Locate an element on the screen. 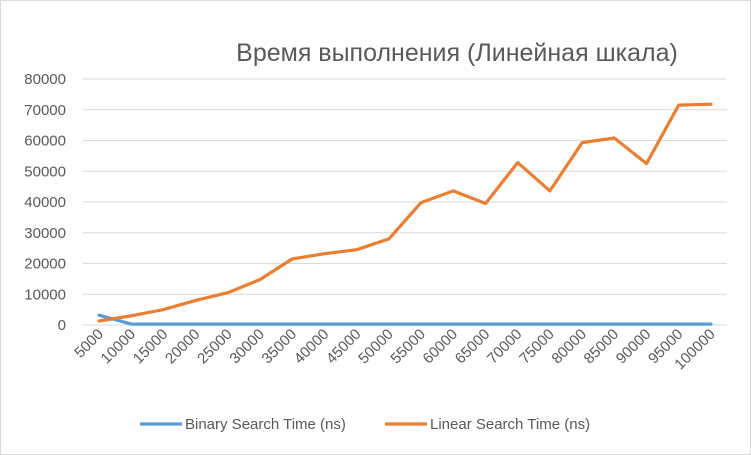 This screenshot has height=455, width=751. x-tick-label: 20000 is located at coordinates (183, 347).